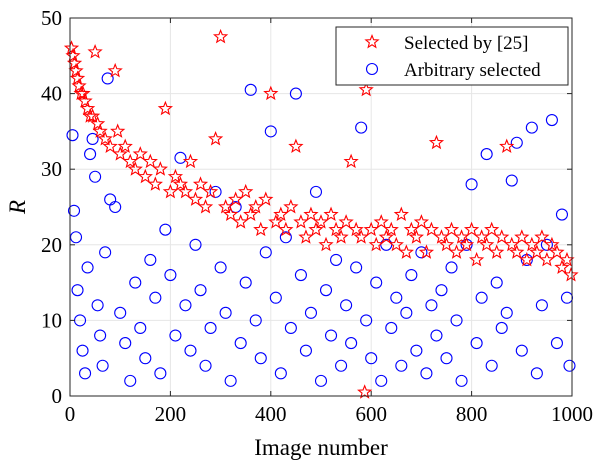  I want to click on legend-circle-icon, so click(372, 69).